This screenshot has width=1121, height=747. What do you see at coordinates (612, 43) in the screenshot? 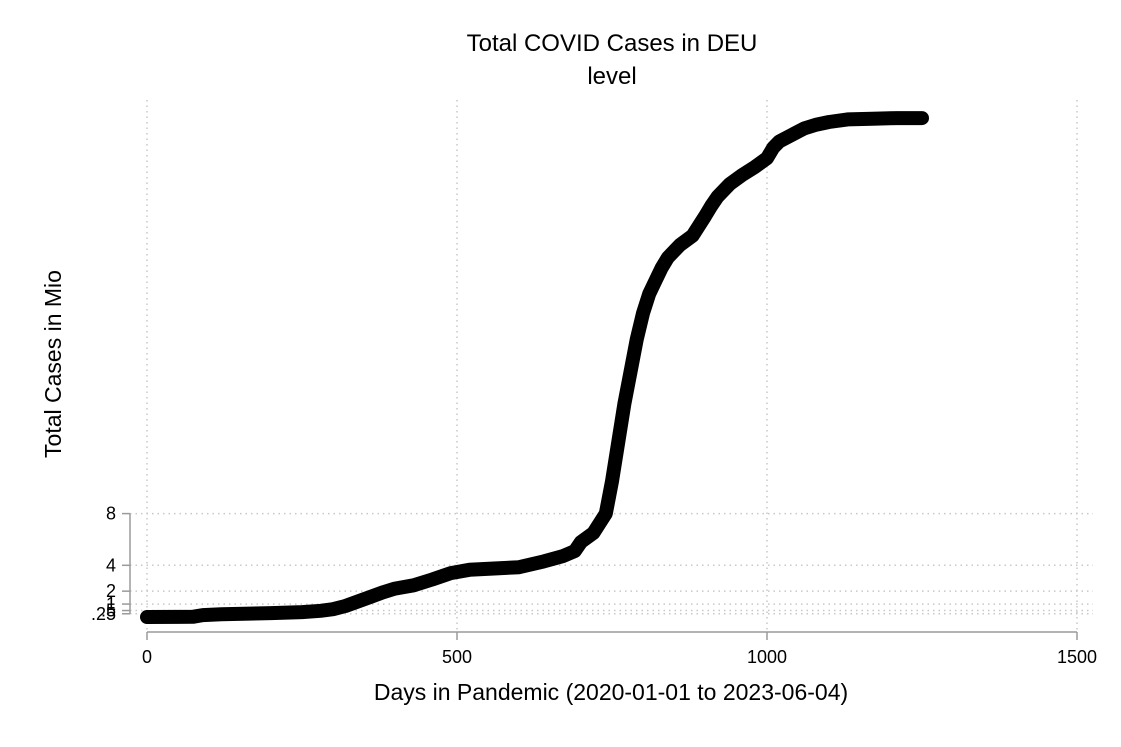
I see `chart-title: Total COVID Cases in DEU` at bounding box center [612, 43].